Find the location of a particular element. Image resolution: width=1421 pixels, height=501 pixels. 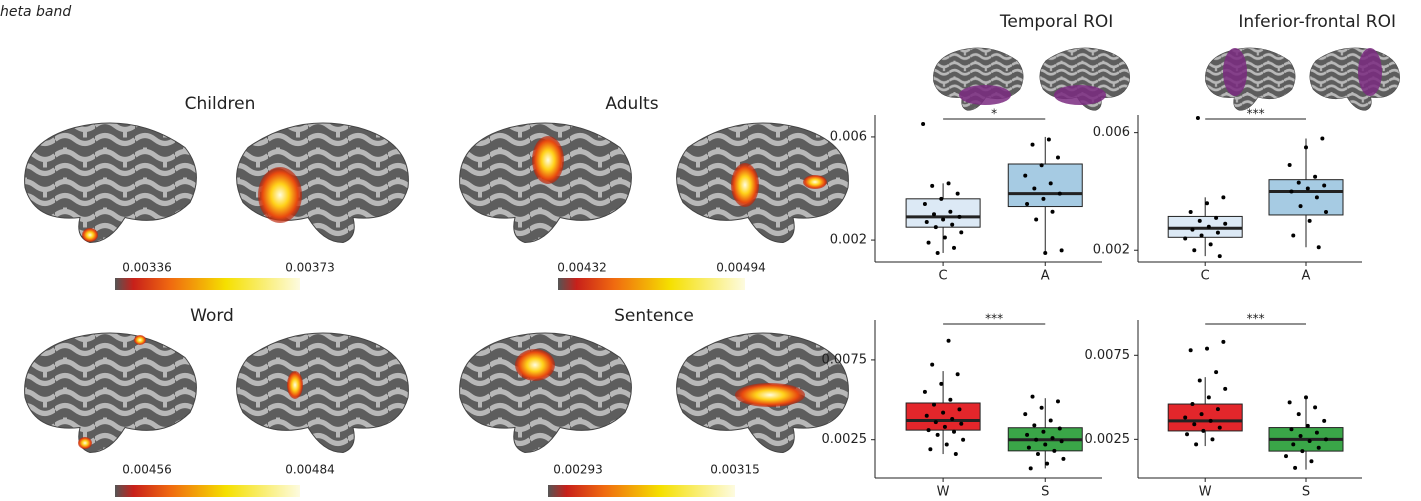

x-tick-label: W is located at coordinates (943, 492).